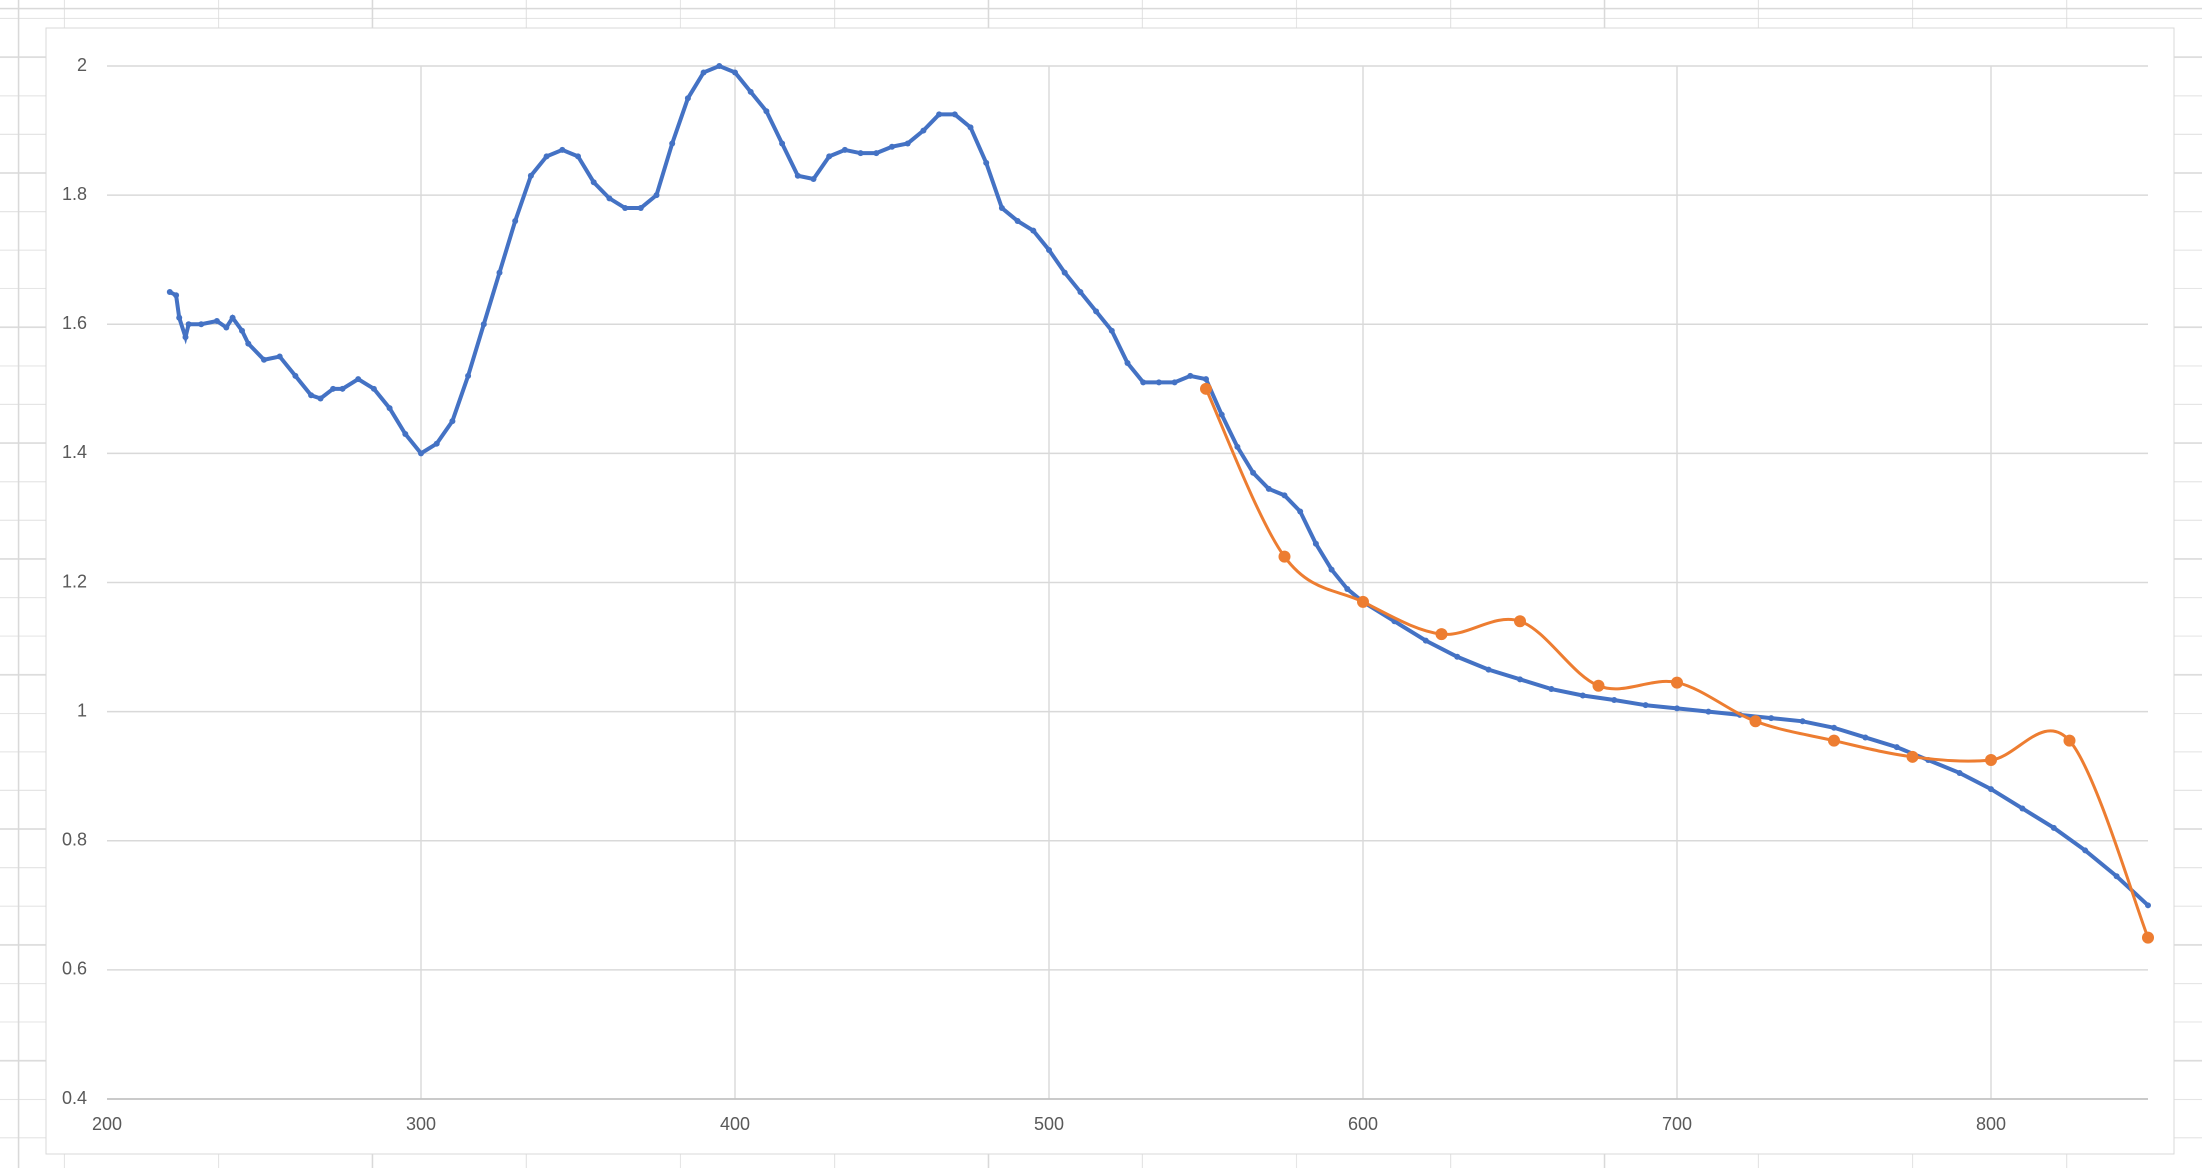 This screenshot has width=2202, height=1168. I want to click on y-tick-label: 1.4, so click(74, 452).